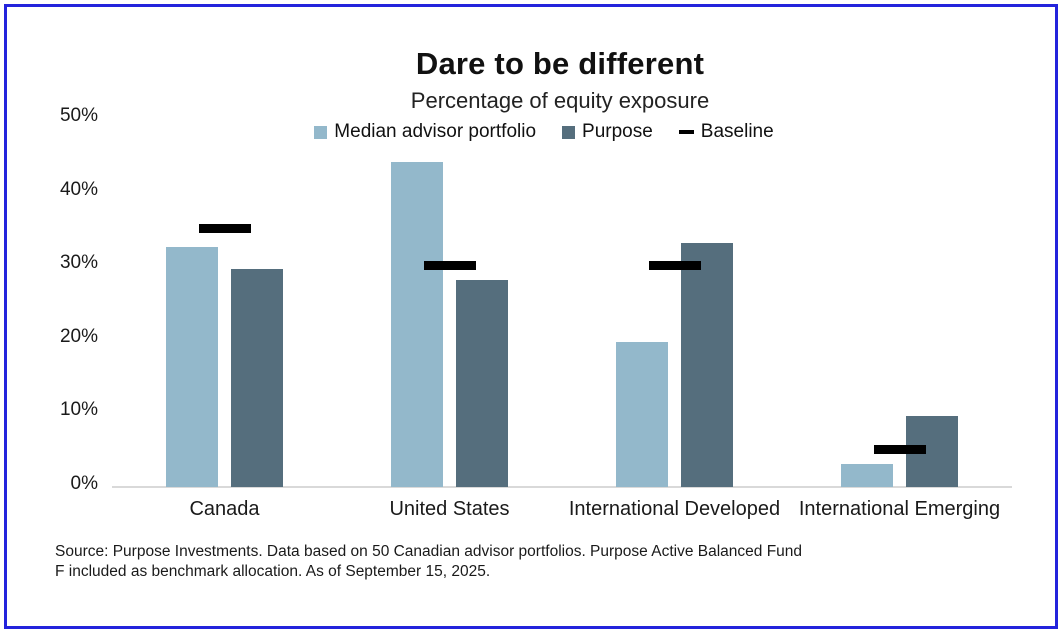 Image resolution: width=1063 pixels, height=634 pixels. Describe the element at coordinates (257, 377) in the screenshot. I see `bar-purpose-canada` at that location.